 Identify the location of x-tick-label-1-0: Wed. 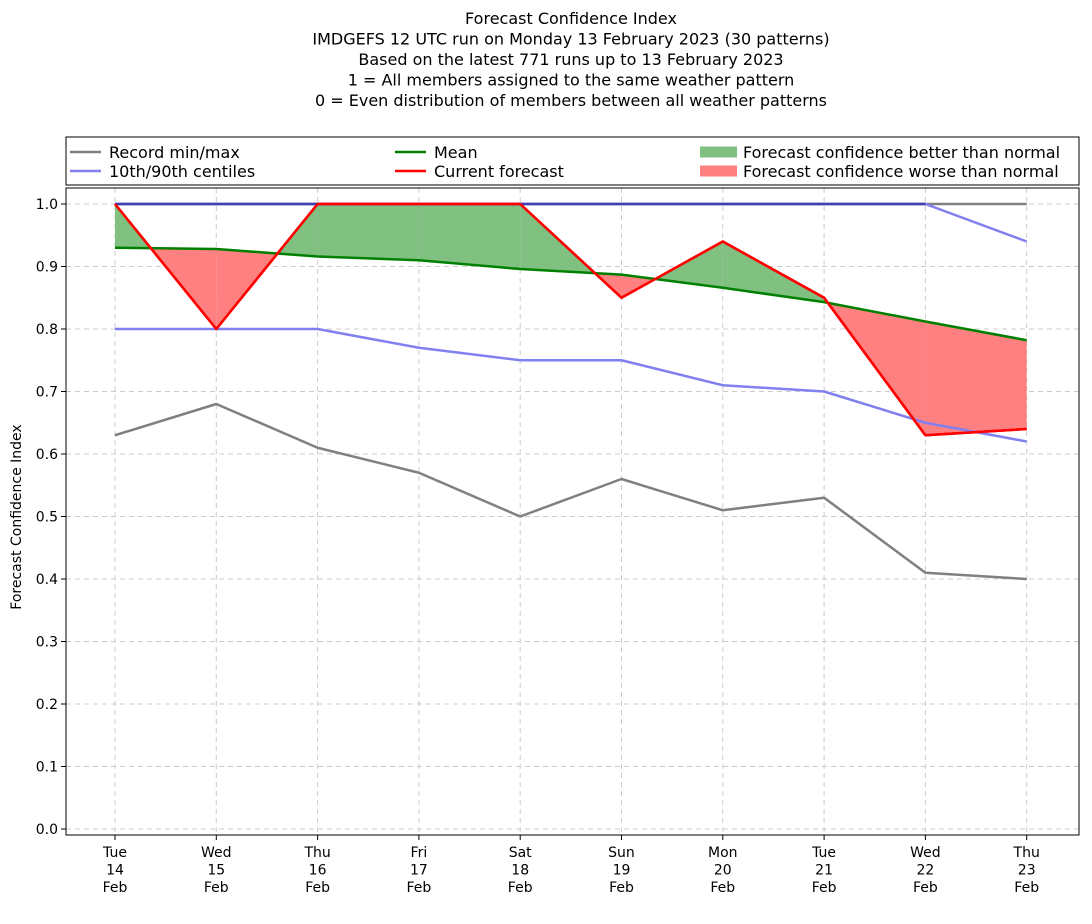
(216, 853).